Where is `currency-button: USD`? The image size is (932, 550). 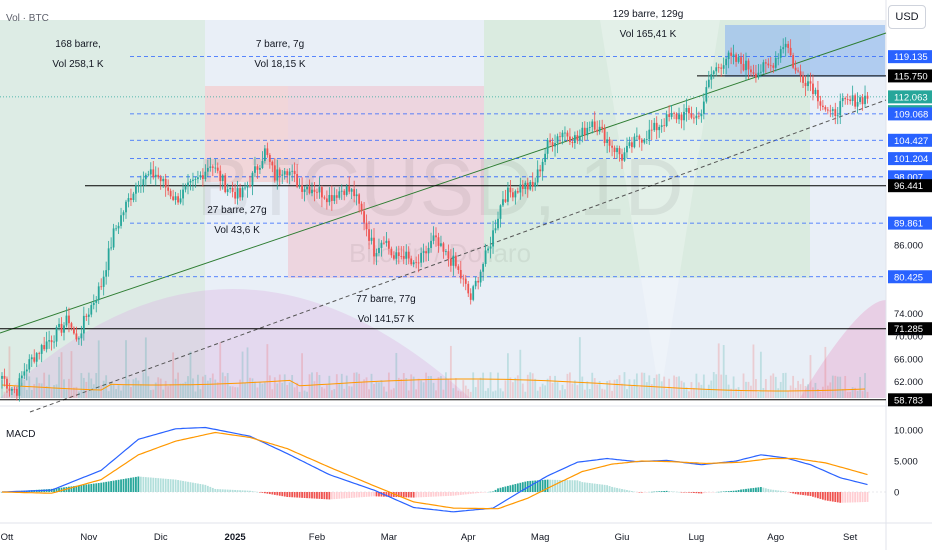
currency-button: USD is located at coordinates (907, 17).